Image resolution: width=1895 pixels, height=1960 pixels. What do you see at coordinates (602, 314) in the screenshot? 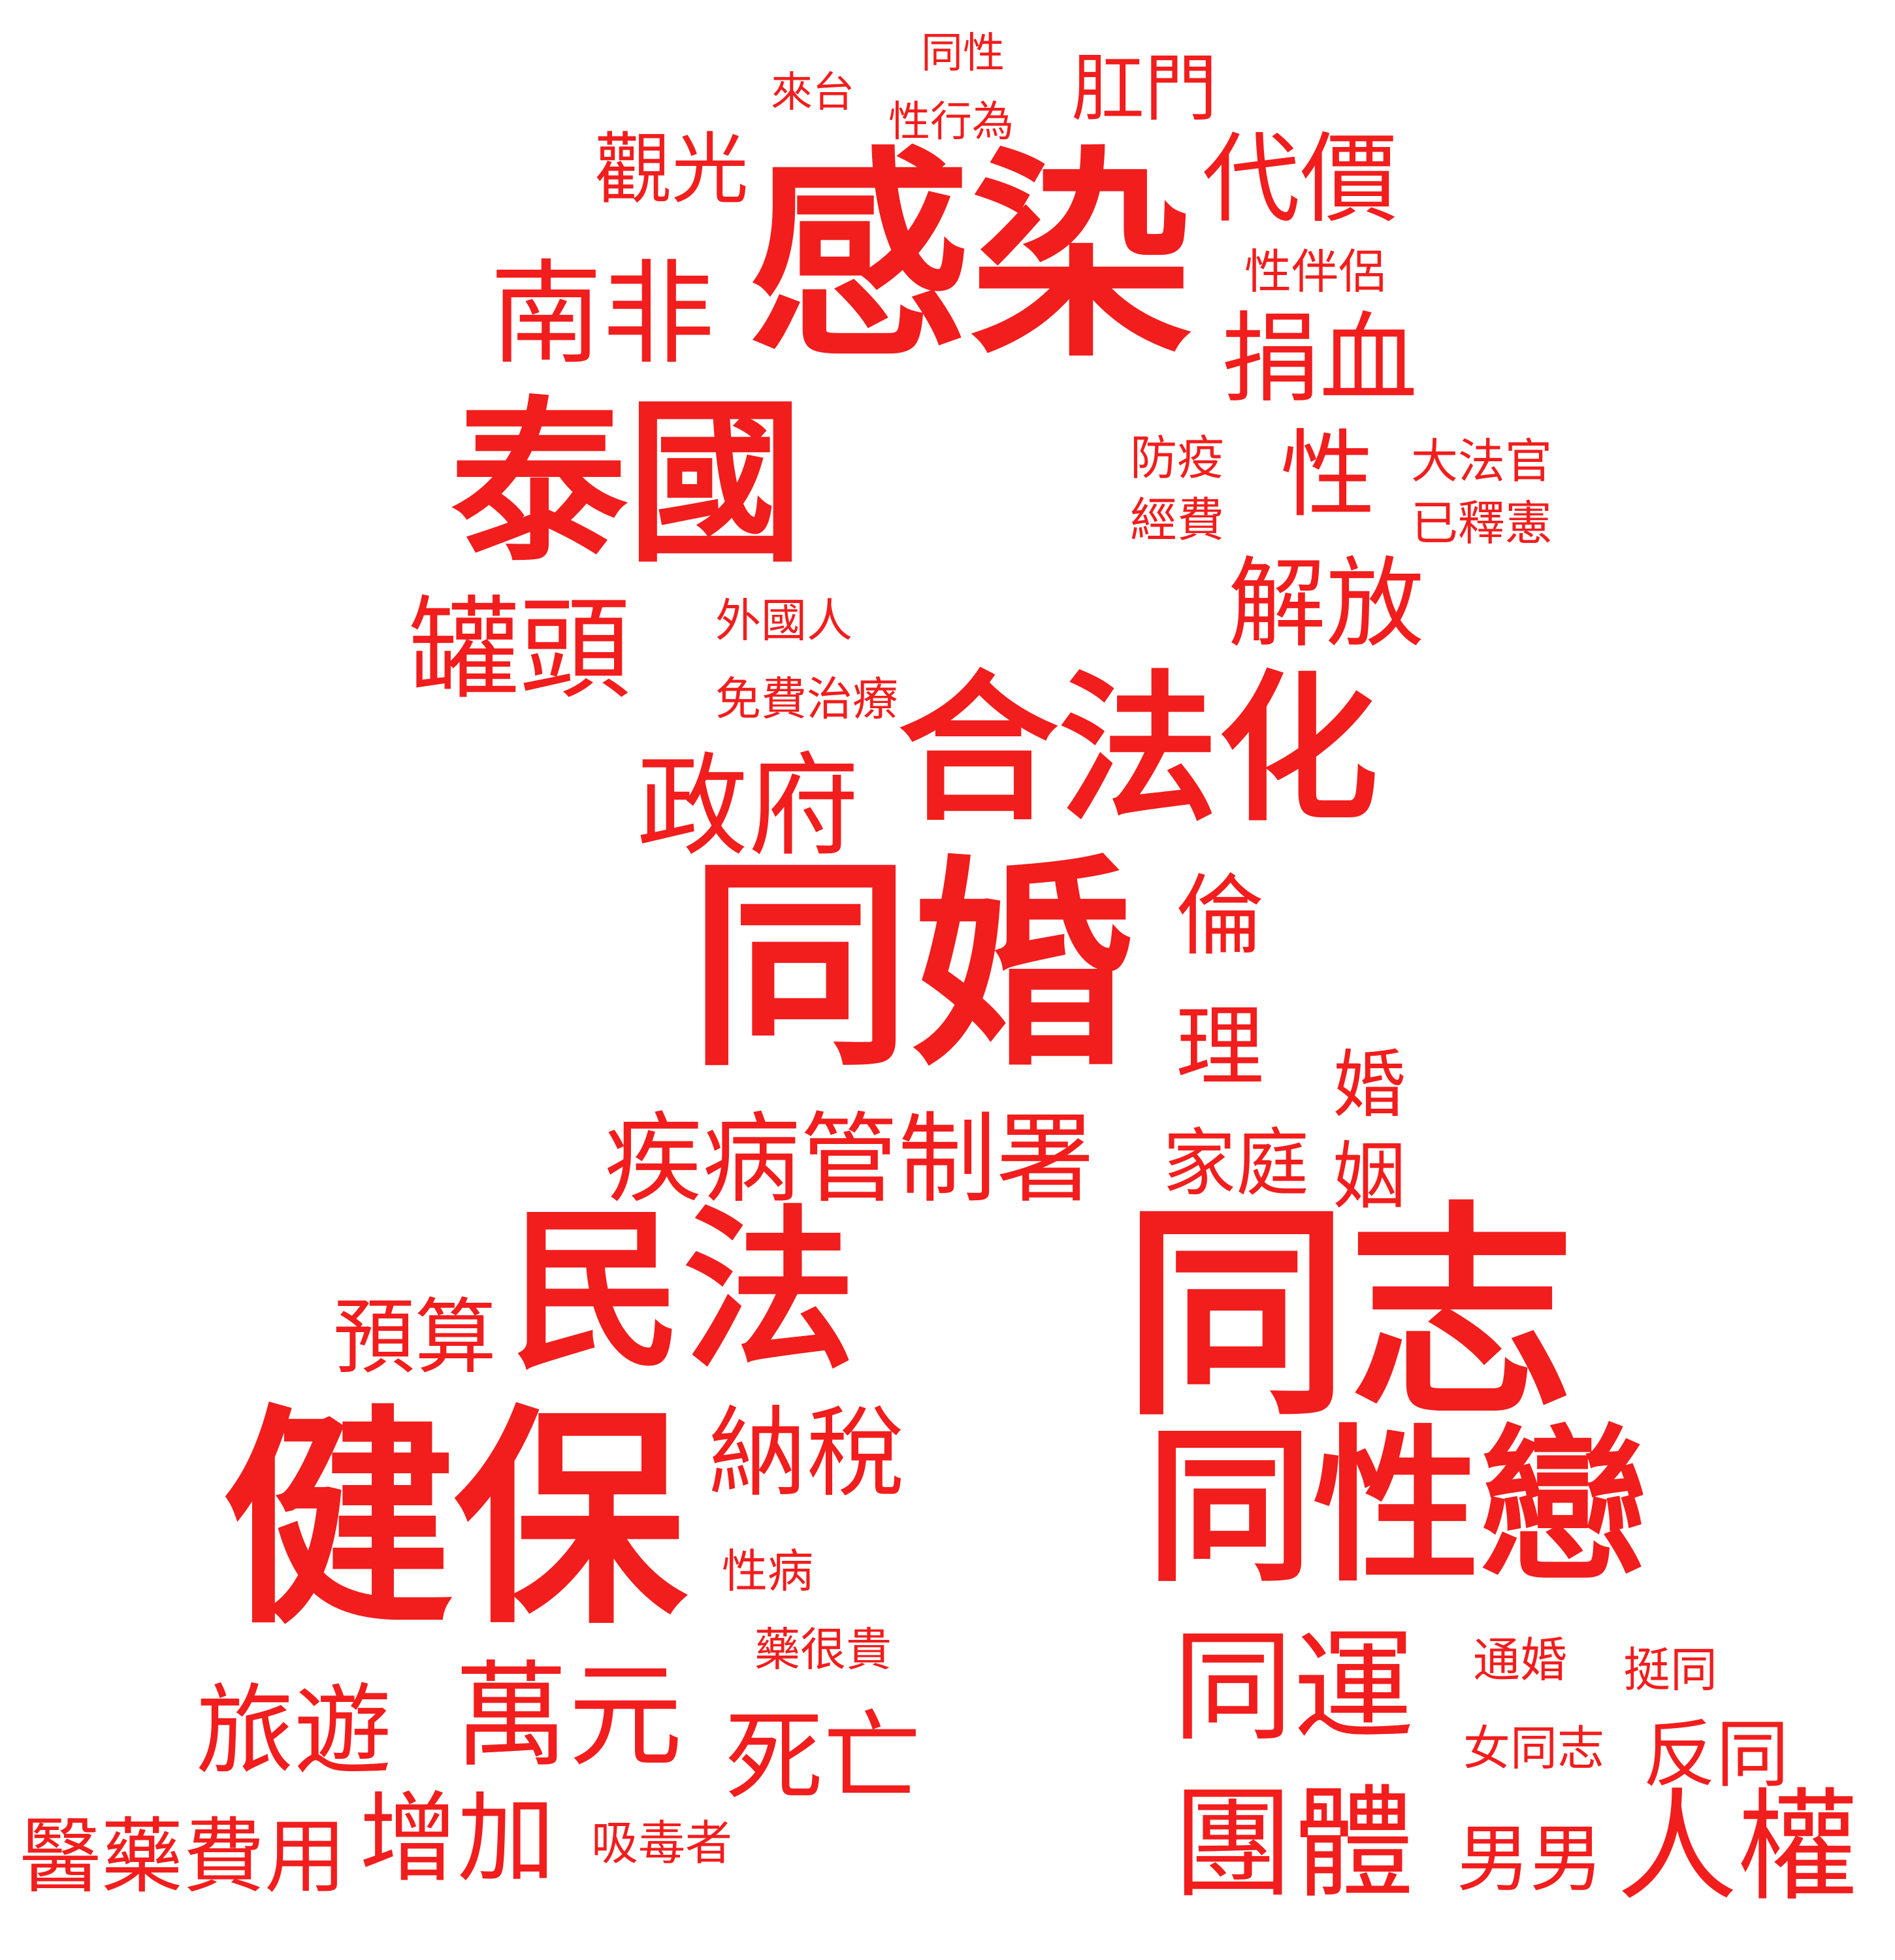
I see `word-nanfei: 南非` at bounding box center [602, 314].